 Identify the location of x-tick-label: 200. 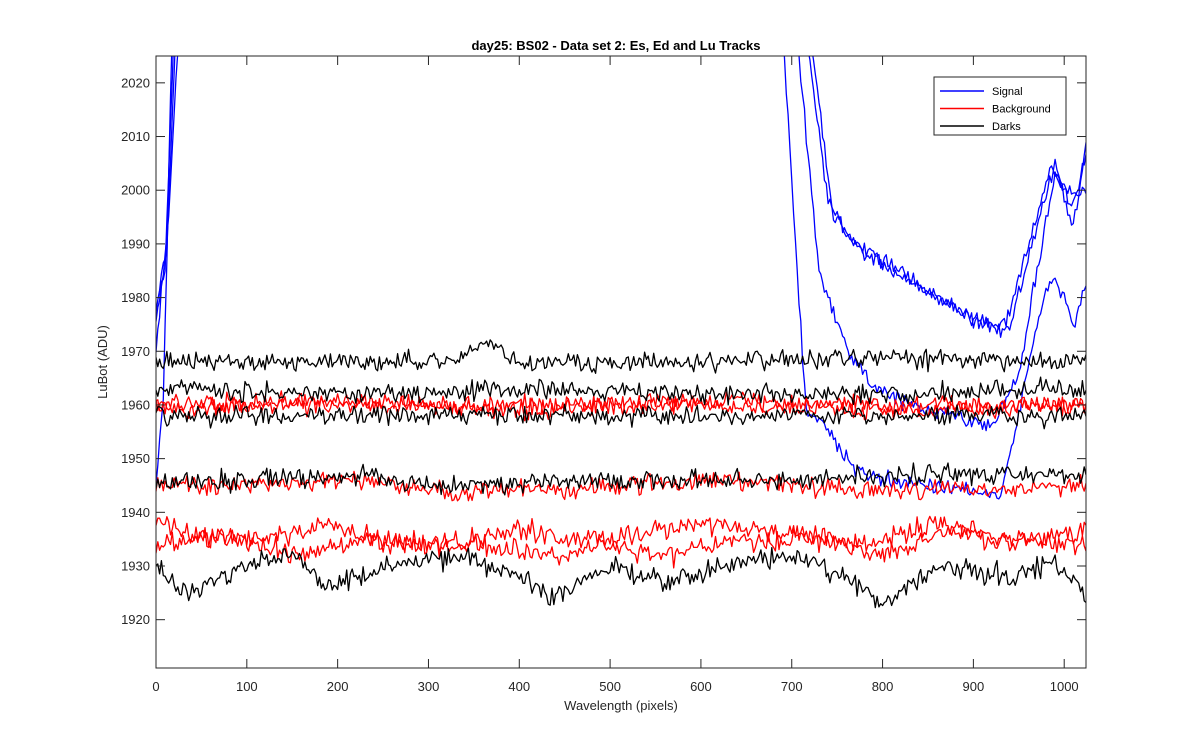
(338, 686).